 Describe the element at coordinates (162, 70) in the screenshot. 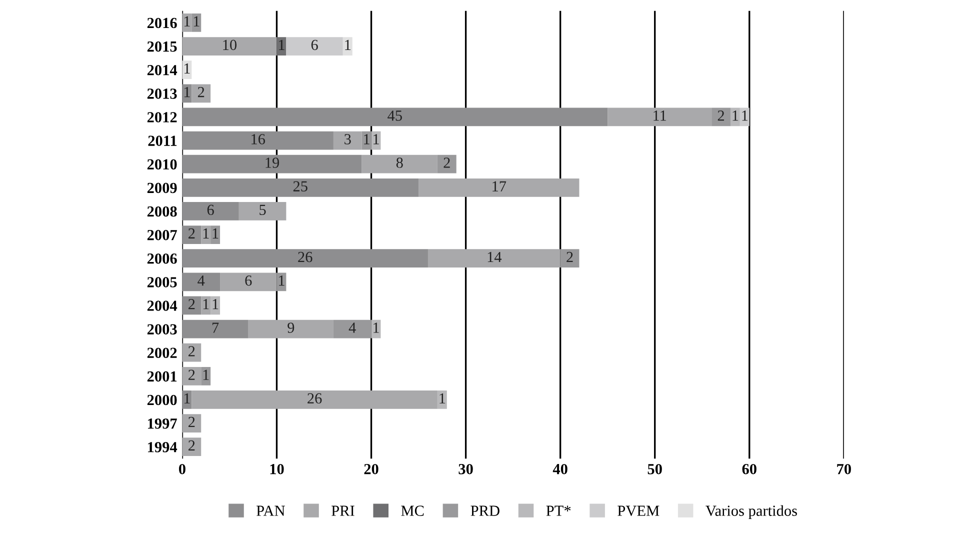

I see `y-tick-label: 2014` at that location.